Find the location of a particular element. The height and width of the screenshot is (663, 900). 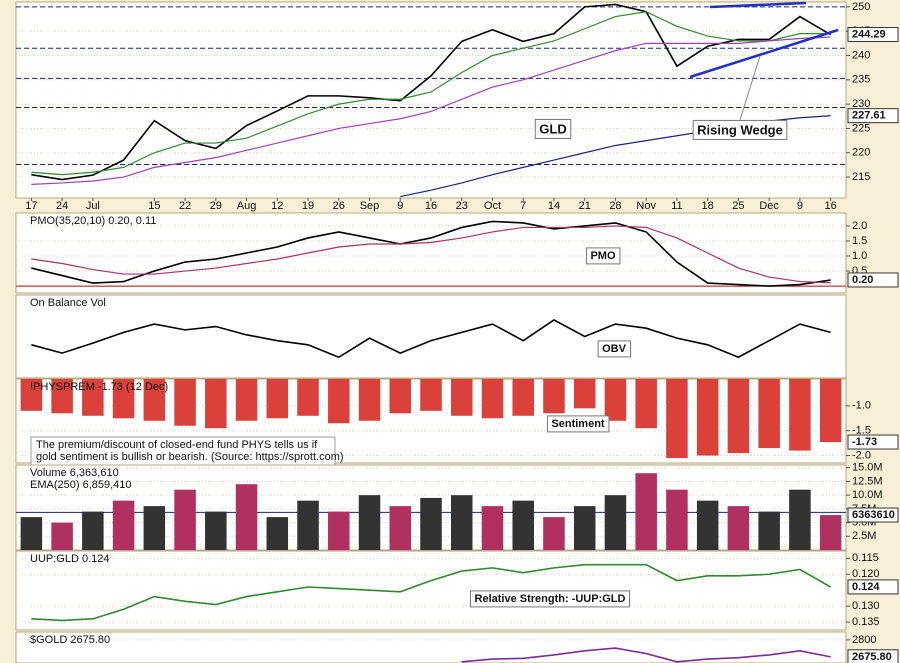

x-tick-label: 14 is located at coordinates (554, 206).